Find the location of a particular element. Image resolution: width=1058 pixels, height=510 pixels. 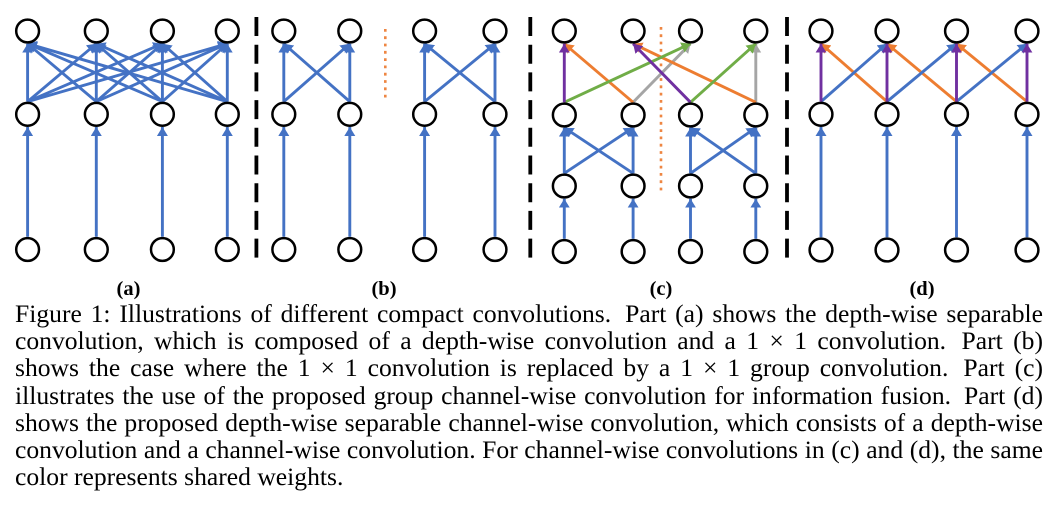

svg-text: (b) is located at coordinates (383, 289).